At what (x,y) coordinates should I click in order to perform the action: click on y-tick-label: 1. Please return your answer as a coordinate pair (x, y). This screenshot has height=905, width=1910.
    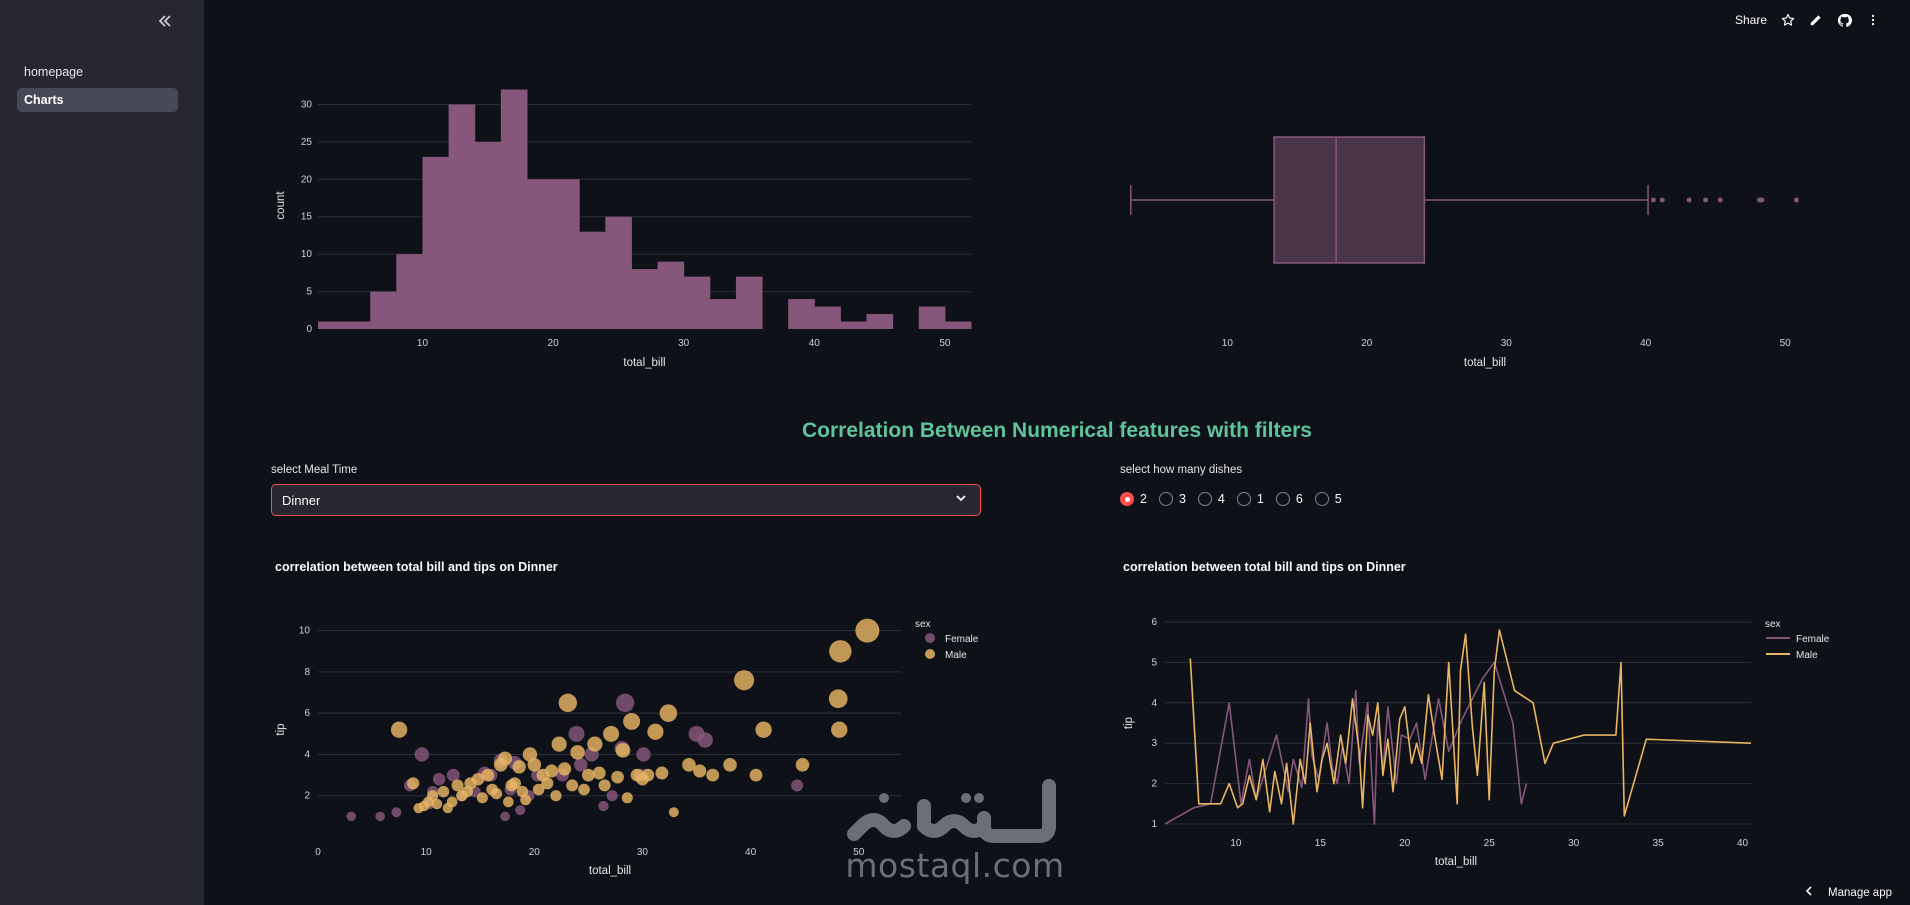
    Looking at the image, I should click on (1154, 824).